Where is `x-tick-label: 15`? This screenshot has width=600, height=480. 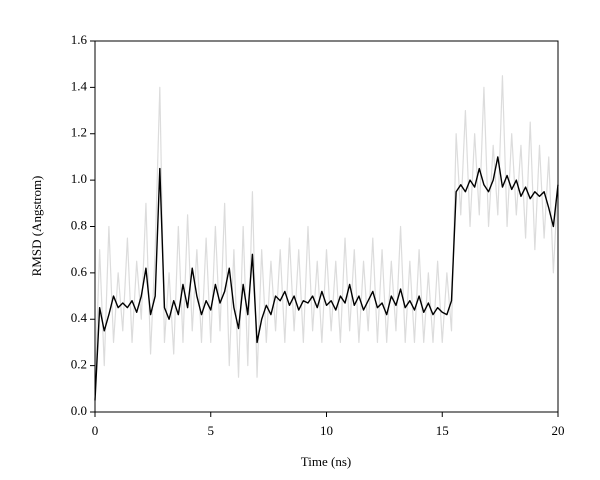
x-tick-label: 15 is located at coordinates (442, 430).